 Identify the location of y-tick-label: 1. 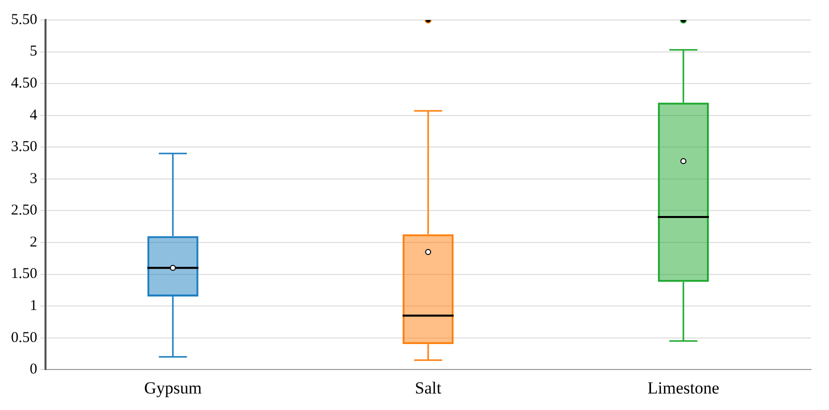
(34, 306).